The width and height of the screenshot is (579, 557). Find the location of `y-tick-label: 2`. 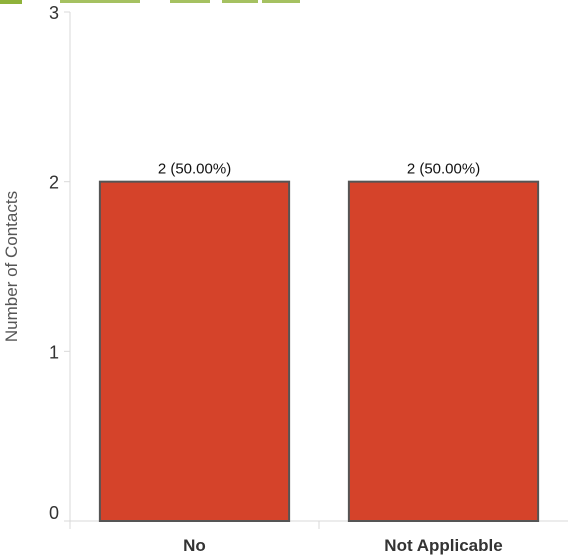

y-tick-label: 2 is located at coordinates (54, 183).